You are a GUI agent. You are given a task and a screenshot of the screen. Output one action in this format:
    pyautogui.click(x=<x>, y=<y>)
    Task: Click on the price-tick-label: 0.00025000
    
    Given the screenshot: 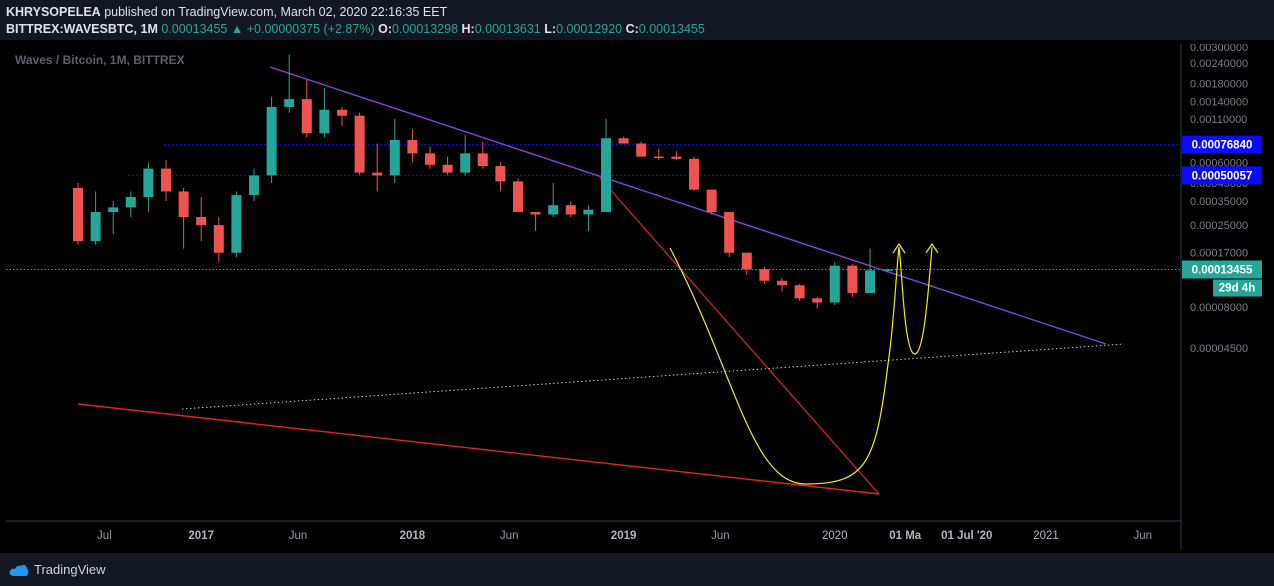 What is the action you would take?
    pyautogui.click(x=1219, y=226)
    